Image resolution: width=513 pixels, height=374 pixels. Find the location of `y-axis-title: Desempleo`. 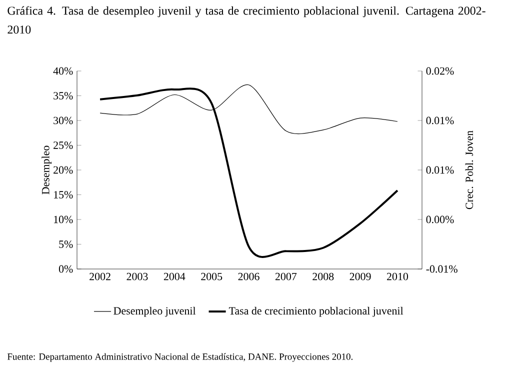

y-axis-title: Desempleo is located at coordinates (47, 170).